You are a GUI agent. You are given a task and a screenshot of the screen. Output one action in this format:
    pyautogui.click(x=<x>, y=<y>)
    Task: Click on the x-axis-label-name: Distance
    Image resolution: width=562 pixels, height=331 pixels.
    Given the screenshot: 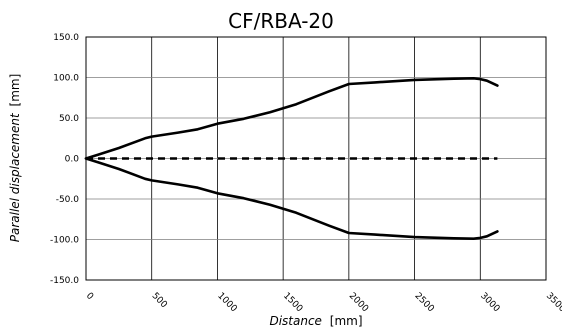 What is the action you would take?
    pyautogui.click(x=295, y=321)
    